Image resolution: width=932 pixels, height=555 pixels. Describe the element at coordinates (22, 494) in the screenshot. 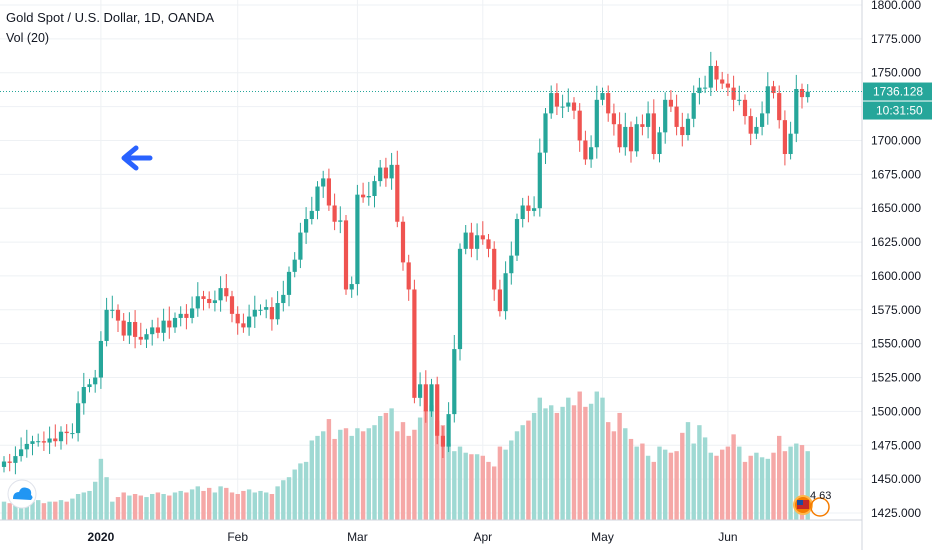

I see `tradingview-cloud-icon` at that location.